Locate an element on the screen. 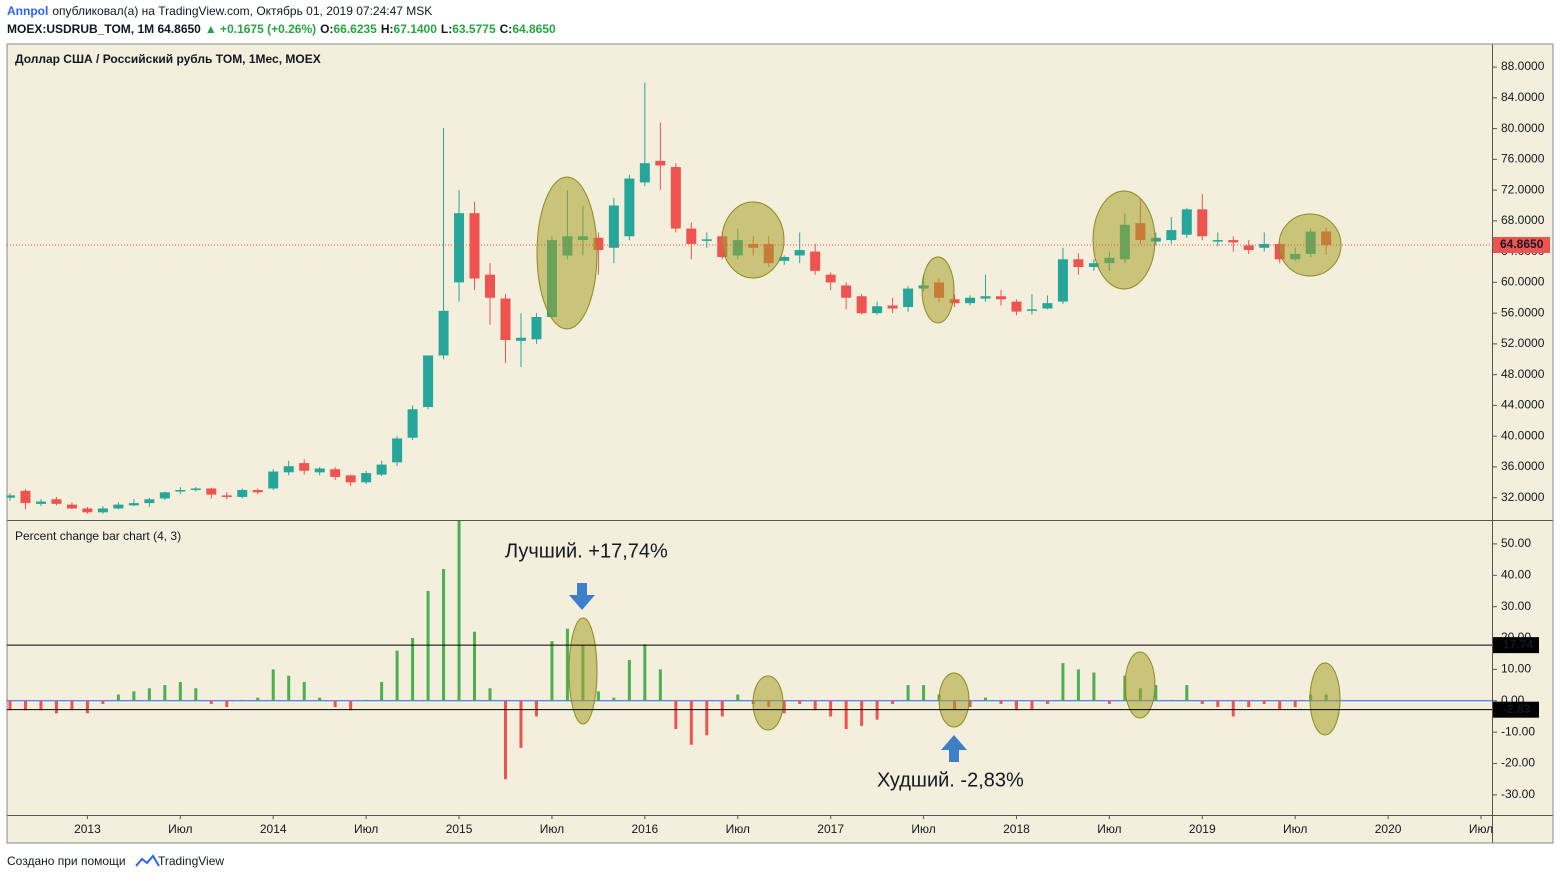 Image resolution: width=1560 pixels, height=881 pixels. author: Annpol is located at coordinates (27, 11).